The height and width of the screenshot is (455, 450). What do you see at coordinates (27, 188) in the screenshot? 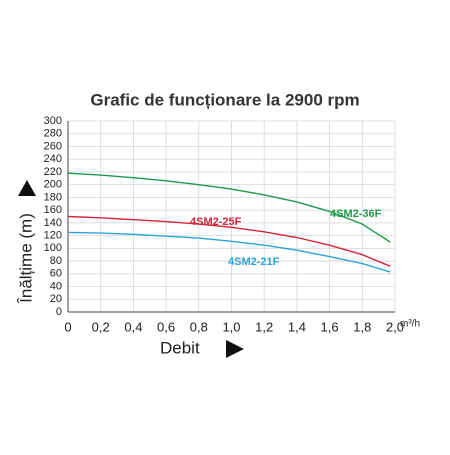
I see `y-arrow` at bounding box center [27, 188].